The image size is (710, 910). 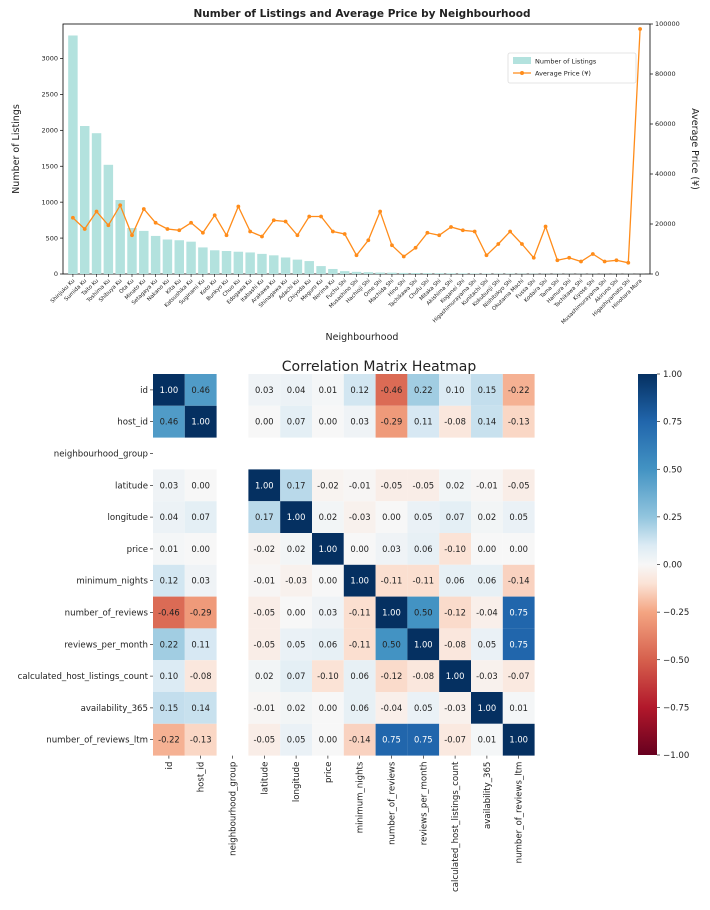 What do you see at coordinates (423, 517) in the screenshot?
I see `heatmap-cell-value: 0.05` at bounding box center [423, 517].